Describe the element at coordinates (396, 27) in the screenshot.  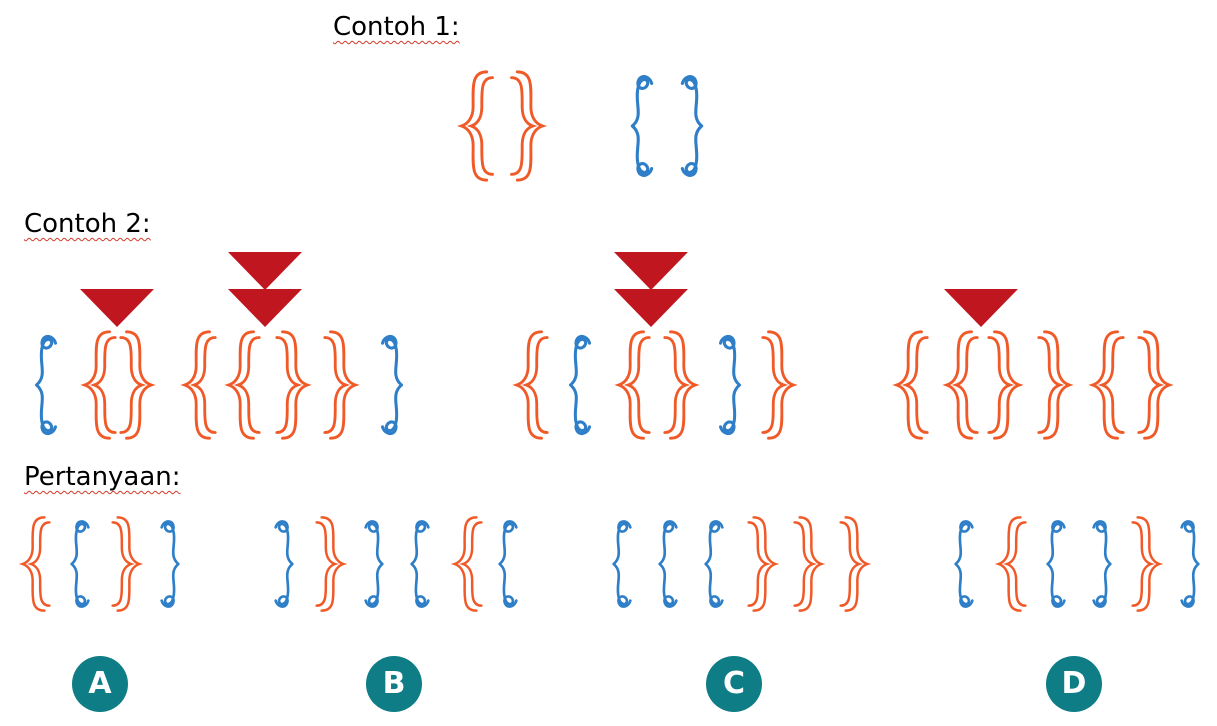
I see `example1-heading: Contoh 1:` at that location.